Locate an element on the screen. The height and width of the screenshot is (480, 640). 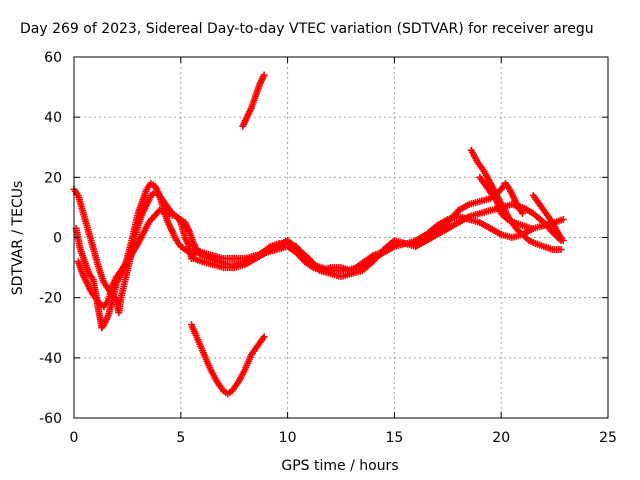
y-tick-label: -60 is located at coordinates (50, 419).